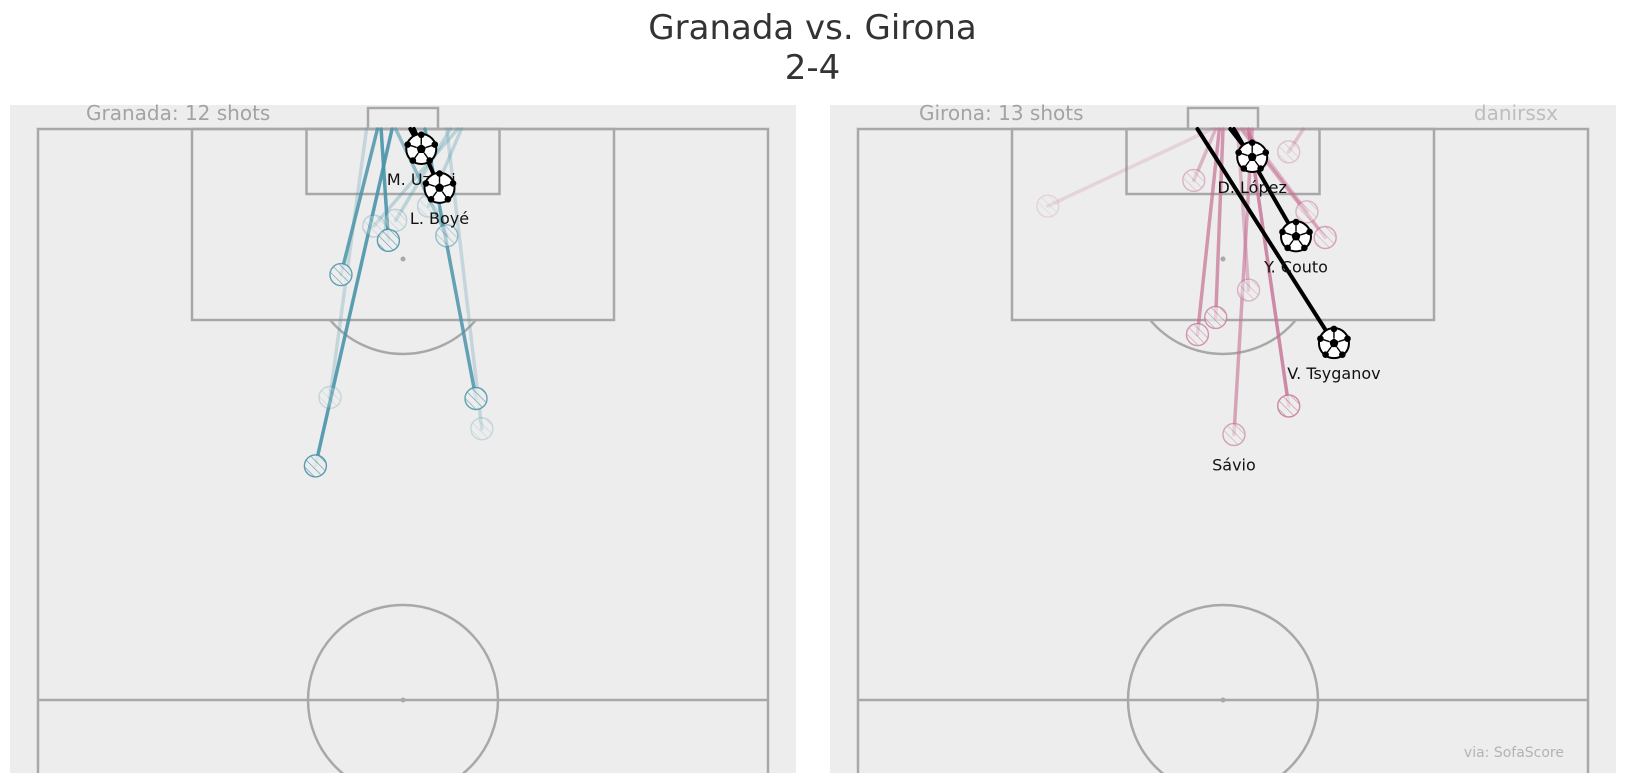 Image resolution: width=1625 pixels, height=779 pixels. I want to click on match-score: 2-4, so click(812, 68).